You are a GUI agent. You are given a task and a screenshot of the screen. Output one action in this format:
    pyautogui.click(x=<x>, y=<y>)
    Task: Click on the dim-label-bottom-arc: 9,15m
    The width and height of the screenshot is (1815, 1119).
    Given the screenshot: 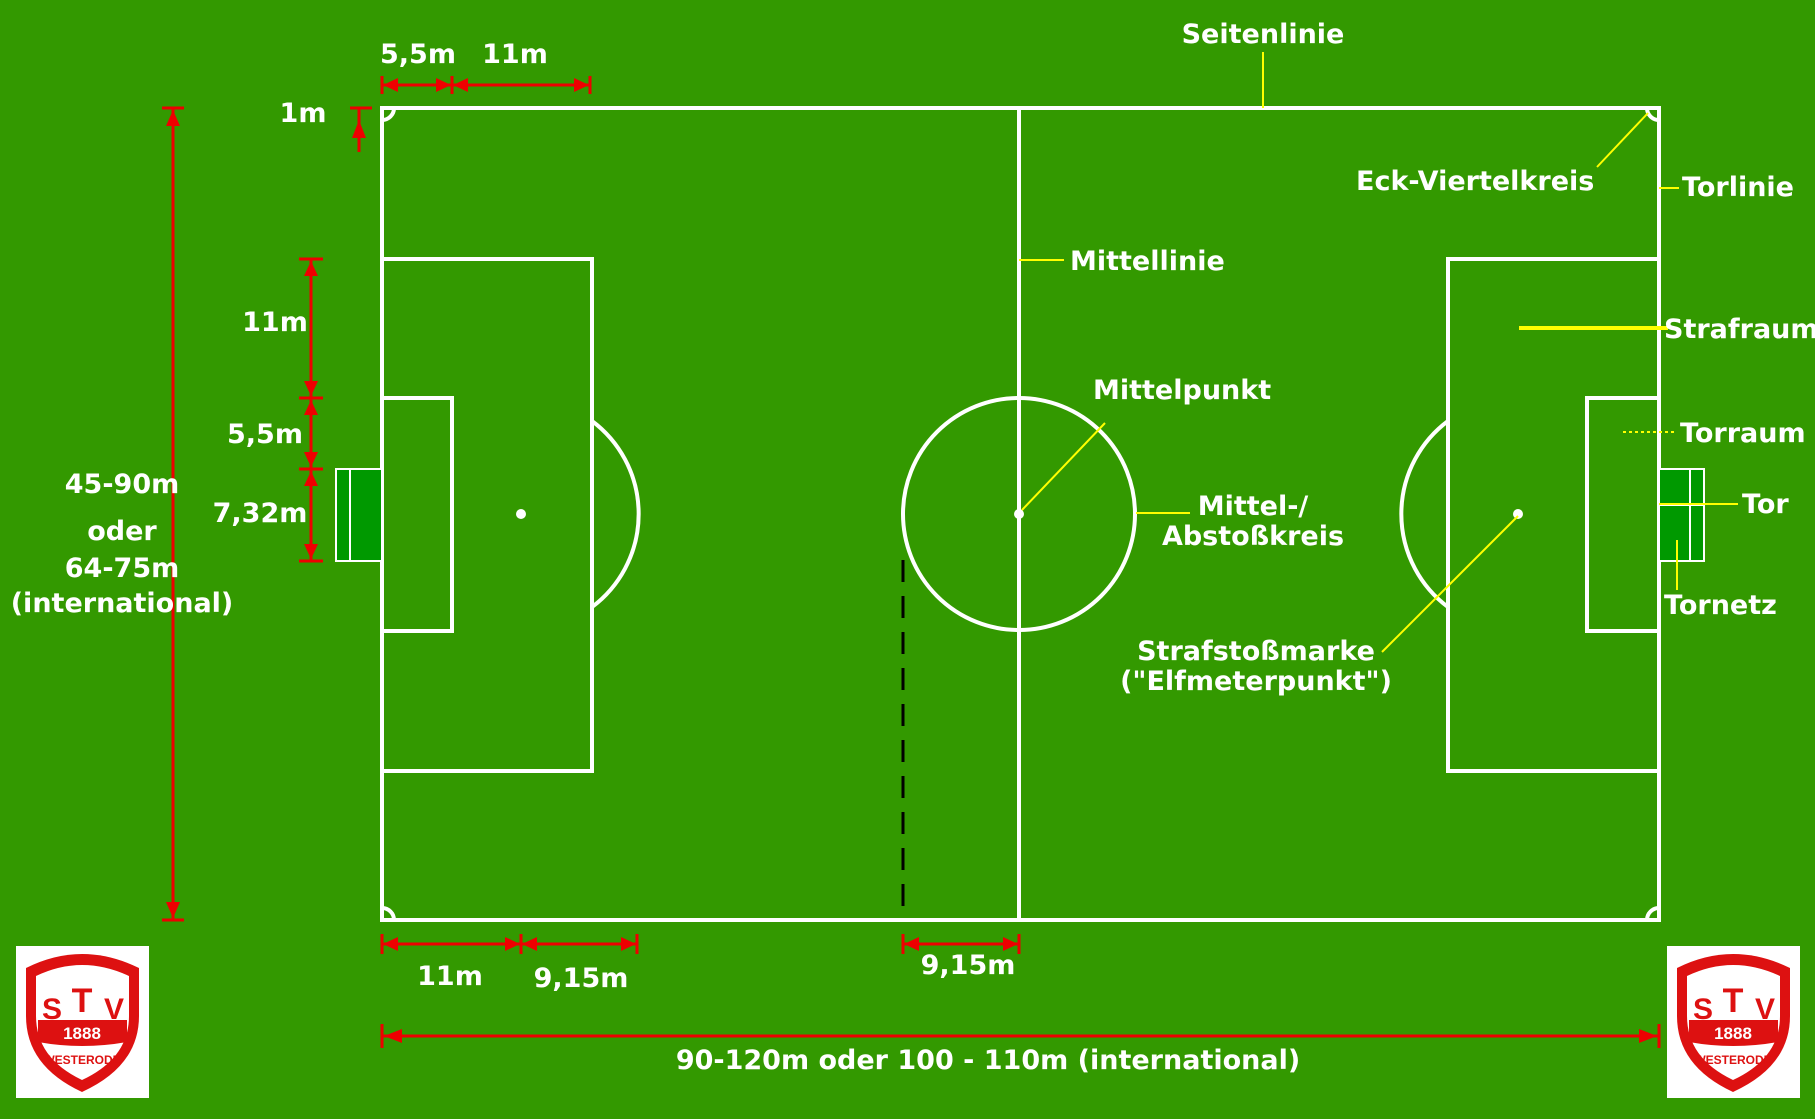 What is the action you would take?
    pyautogui.click(x=581, y=978)
    